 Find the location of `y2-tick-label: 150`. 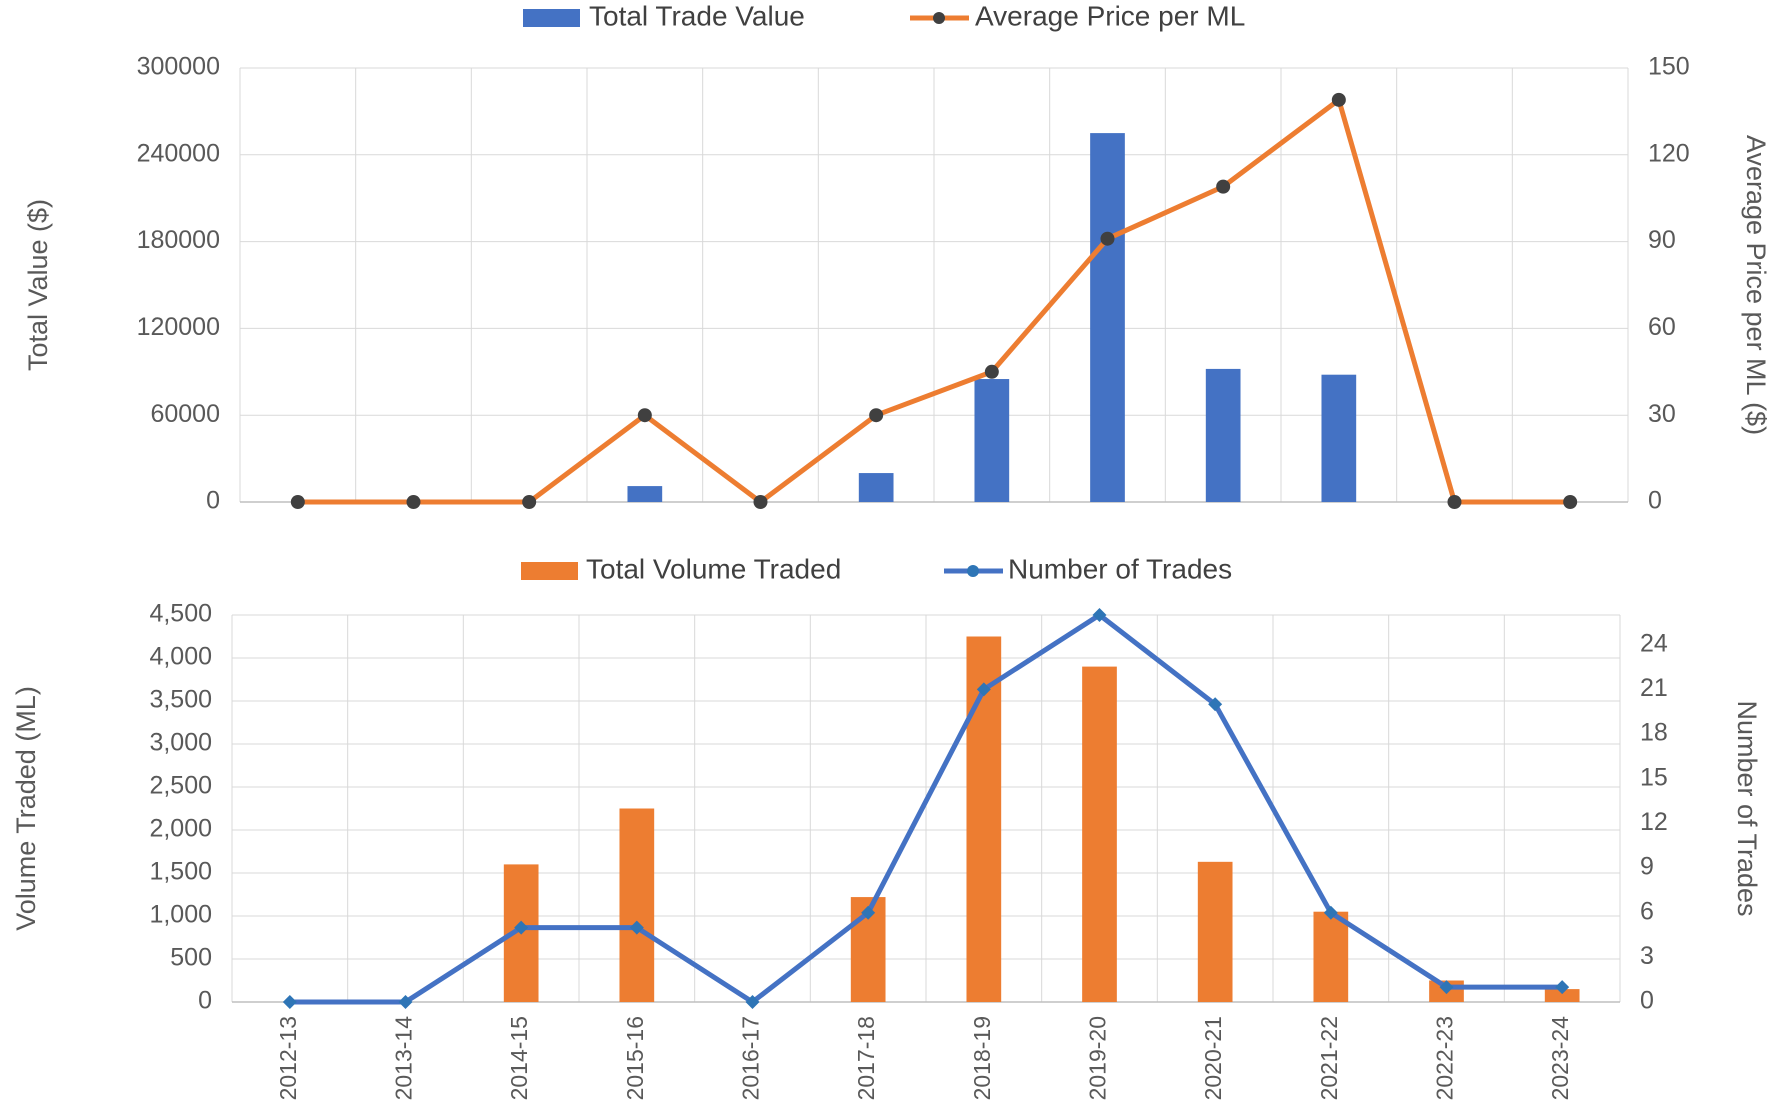

y2-tick-label: 150 is located at coordinates (1669, 67).